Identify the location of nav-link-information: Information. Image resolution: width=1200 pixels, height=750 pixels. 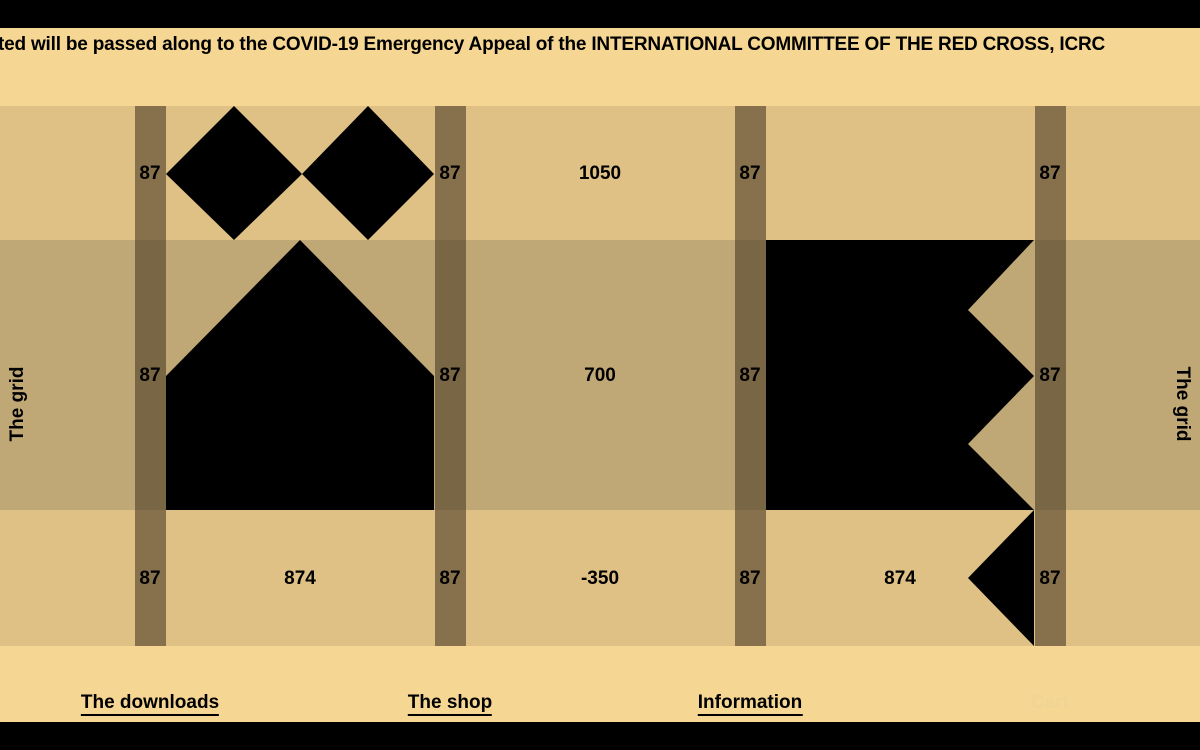
(750, 704).